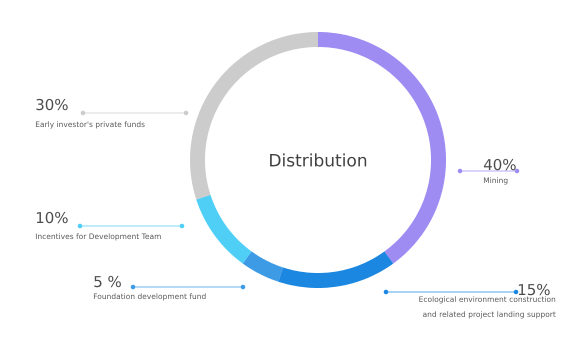  What do you see at coordinates (52, 218) in the screenshot?
I see `data-label: 10%` at bounding box center [52, 218].